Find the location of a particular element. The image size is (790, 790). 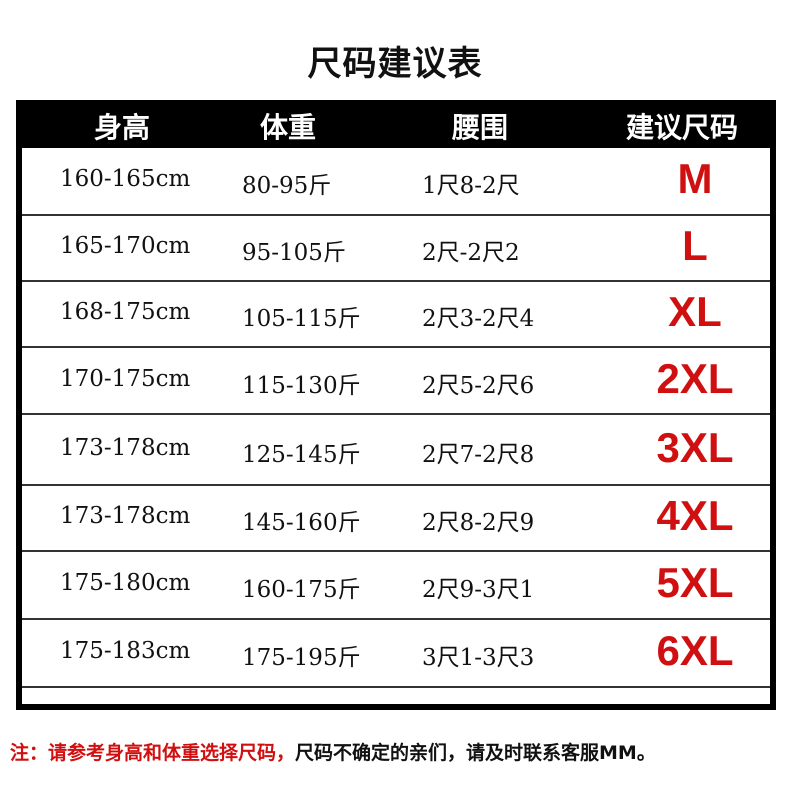

cell-waist: 2尺5-2尺6 is located at coordinates (478, 385).